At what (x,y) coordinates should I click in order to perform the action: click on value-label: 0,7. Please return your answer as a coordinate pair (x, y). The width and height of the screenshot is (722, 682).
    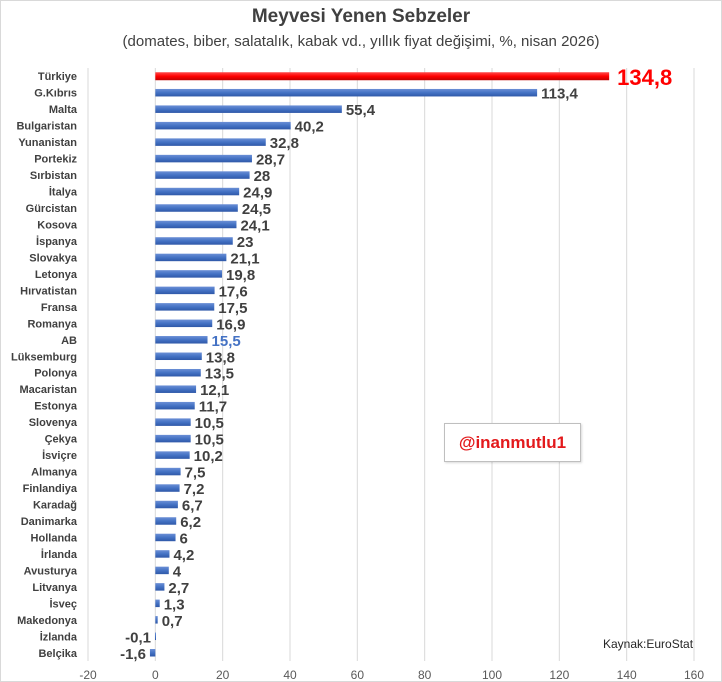
    Looking at the image, I should click on (172, 621).